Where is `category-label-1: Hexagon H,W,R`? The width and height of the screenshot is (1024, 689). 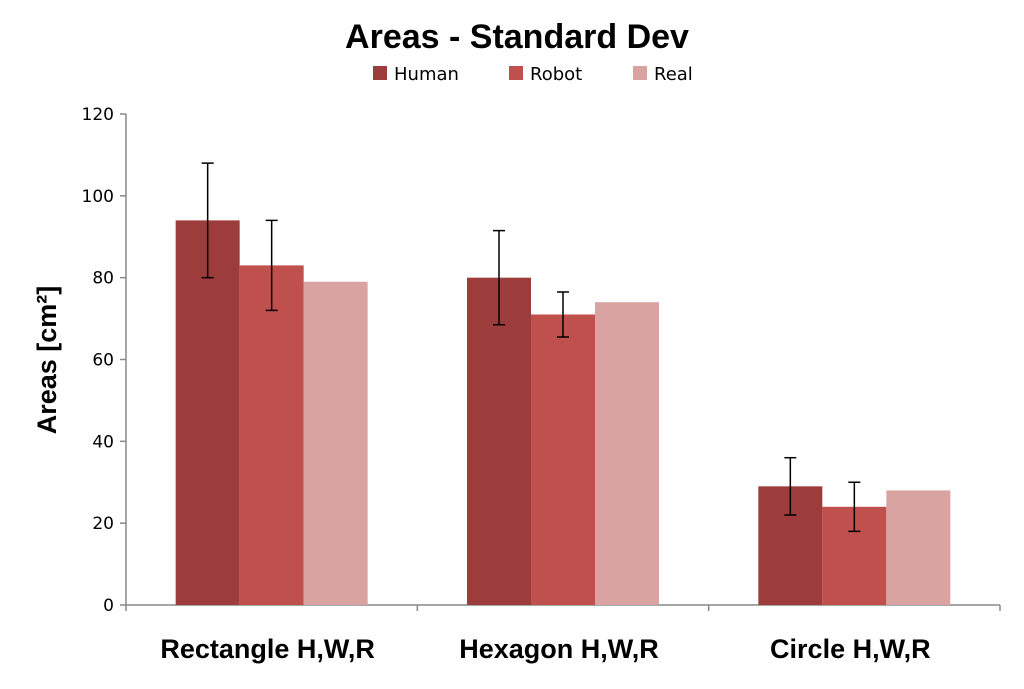
category-label-1: Hexagon H,W,R is located at coordinates (559, 649).